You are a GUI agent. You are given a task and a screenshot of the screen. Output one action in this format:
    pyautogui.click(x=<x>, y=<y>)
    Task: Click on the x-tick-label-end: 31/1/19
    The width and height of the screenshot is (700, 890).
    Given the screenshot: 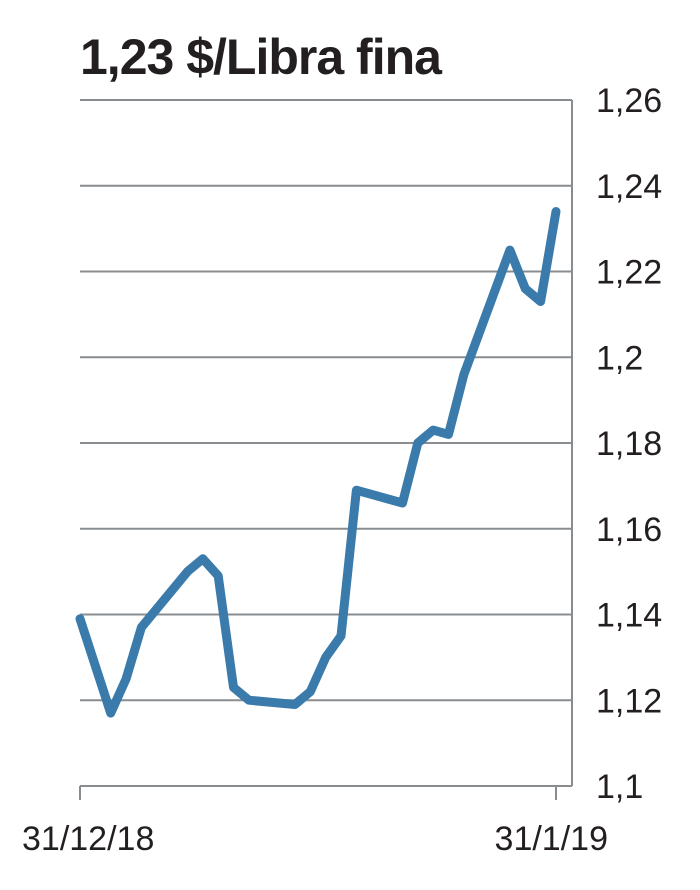 What is the action you would take?
    pyautogui.click(x=551, y=839)
    